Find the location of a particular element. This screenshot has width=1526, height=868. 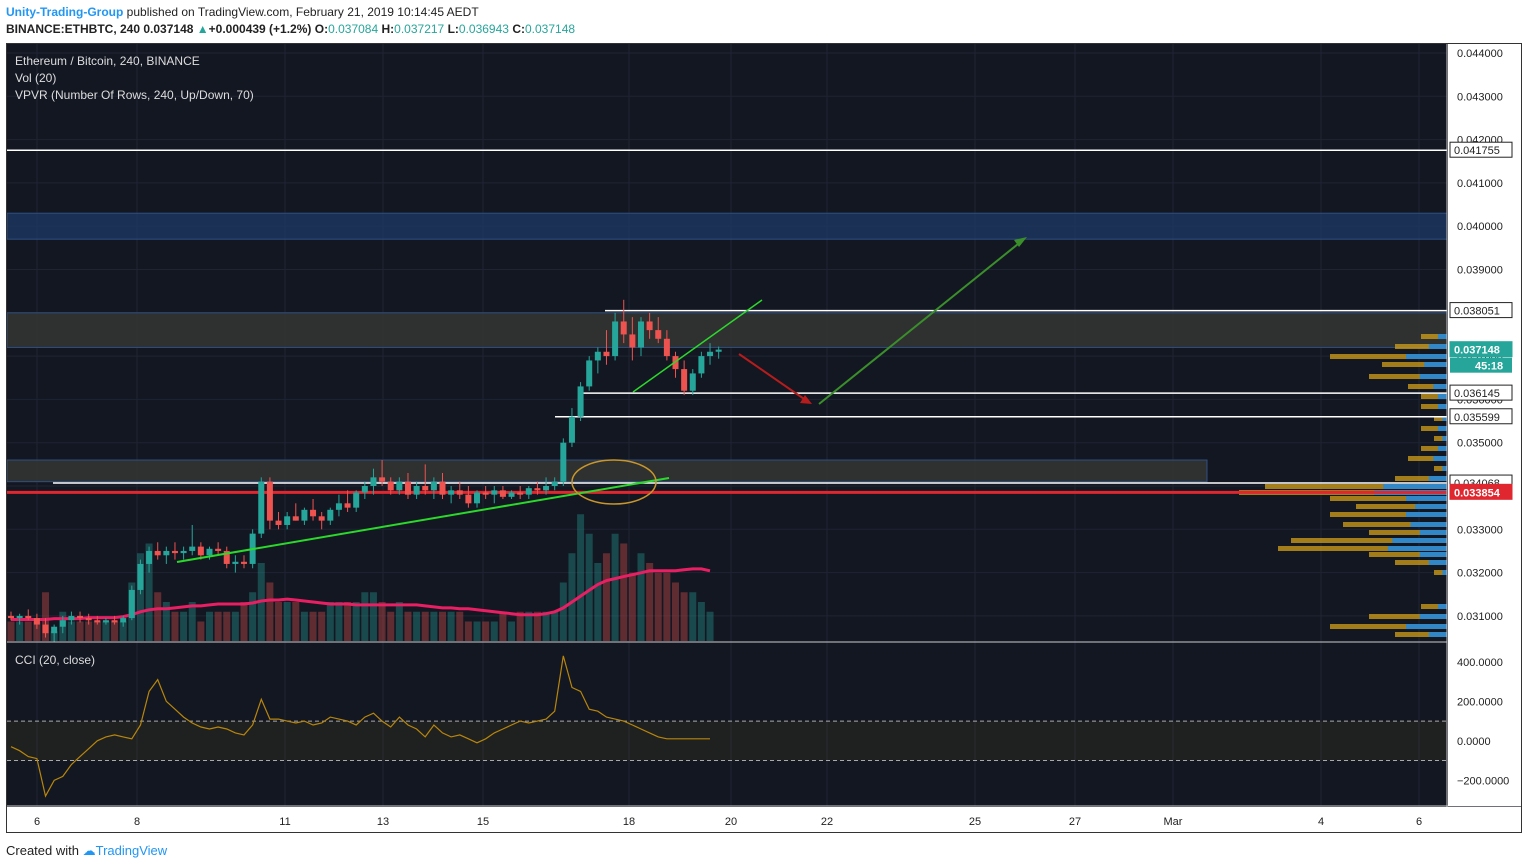

author-name: Unity-Trading-Group is located at coordinates (65, 12).